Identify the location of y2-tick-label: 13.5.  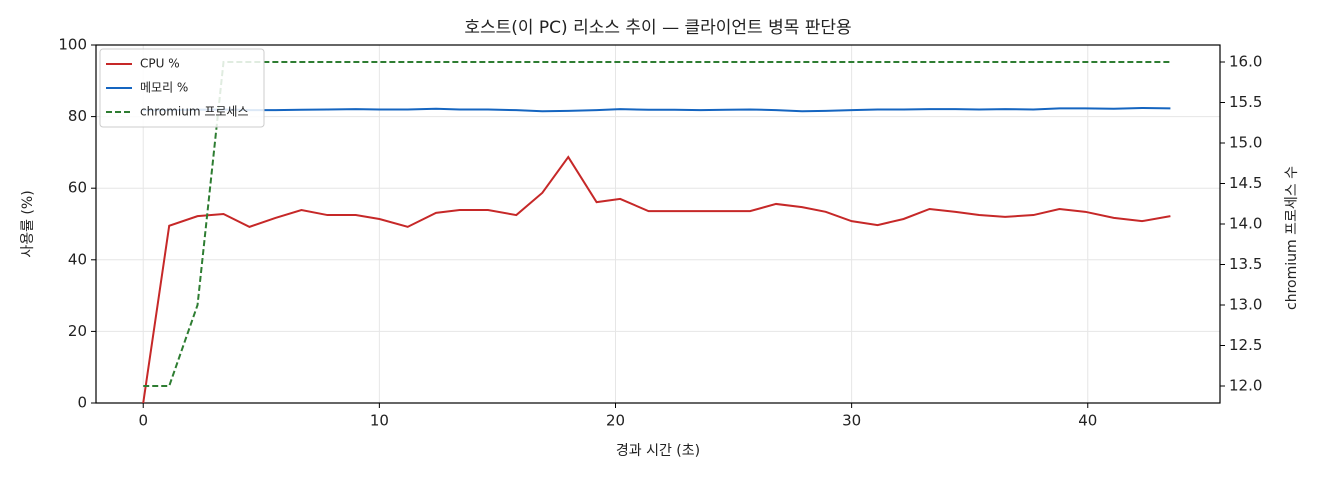
(1245, 264).